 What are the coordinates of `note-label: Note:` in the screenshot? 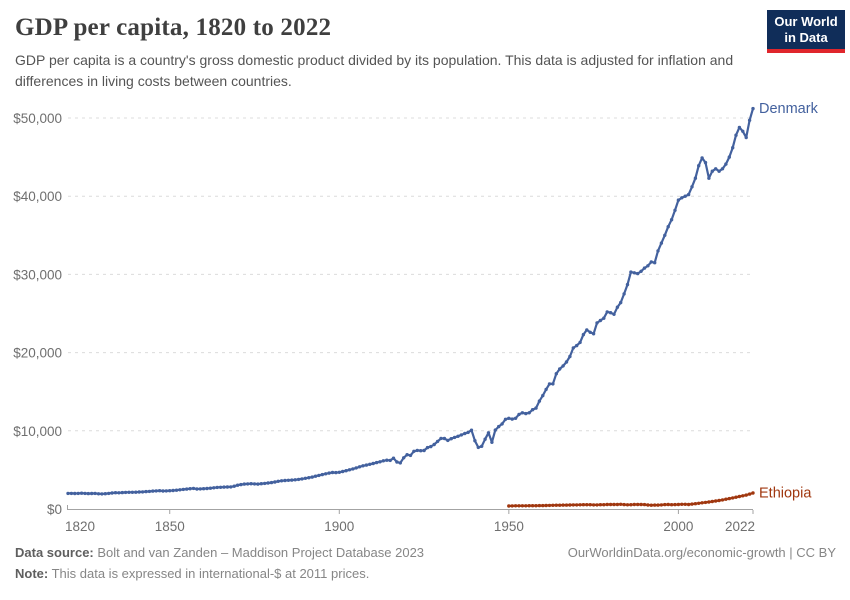 It's located at (32, 573).